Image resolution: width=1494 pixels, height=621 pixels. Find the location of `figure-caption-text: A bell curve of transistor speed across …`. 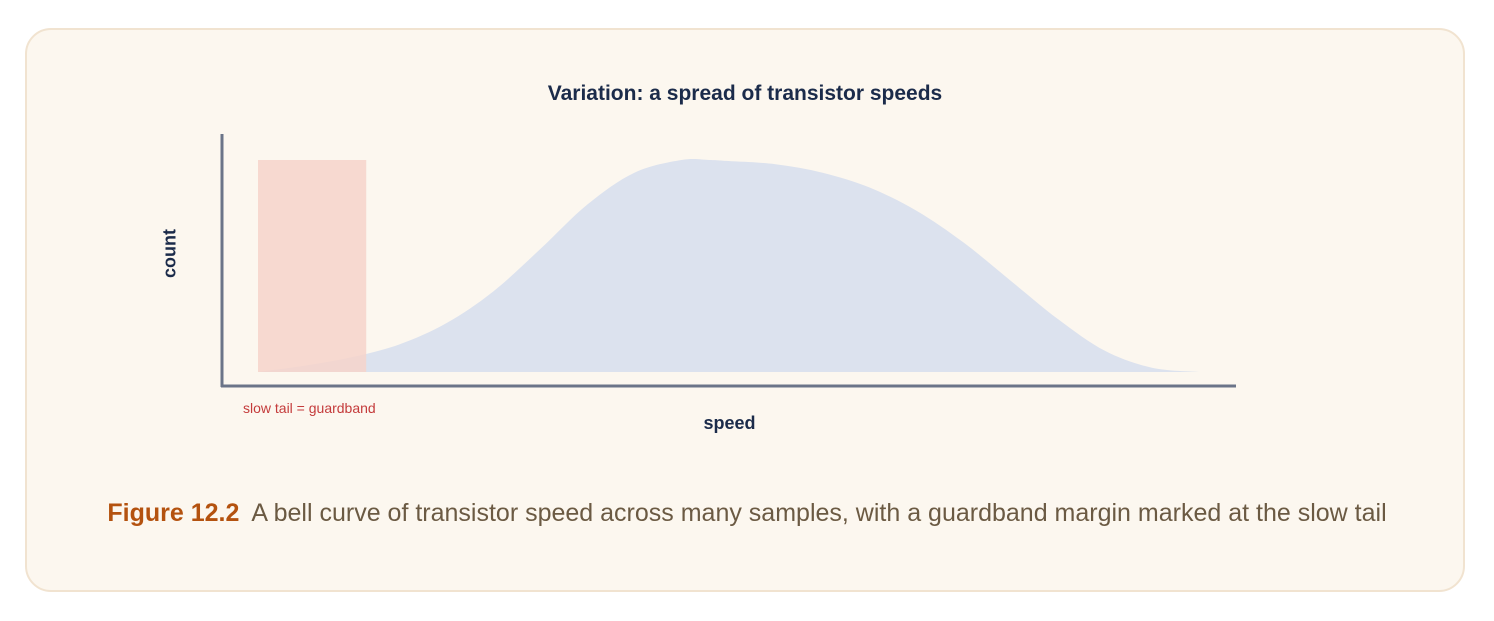

figure-caption-text: A bell curve of transistor speed across … is located at coordinates (819, 513).